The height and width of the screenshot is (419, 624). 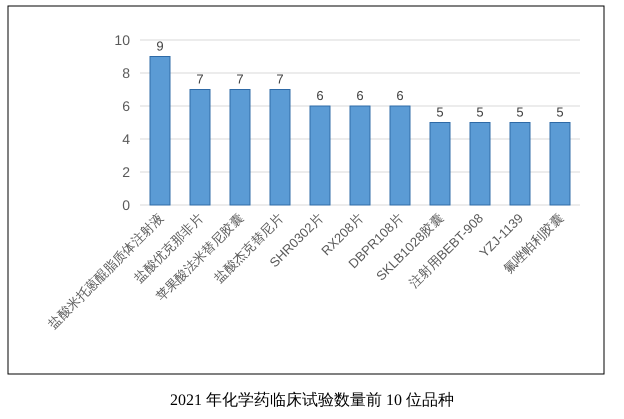 I want to click on y-tick-label: 2, so click(x=126, y=172).